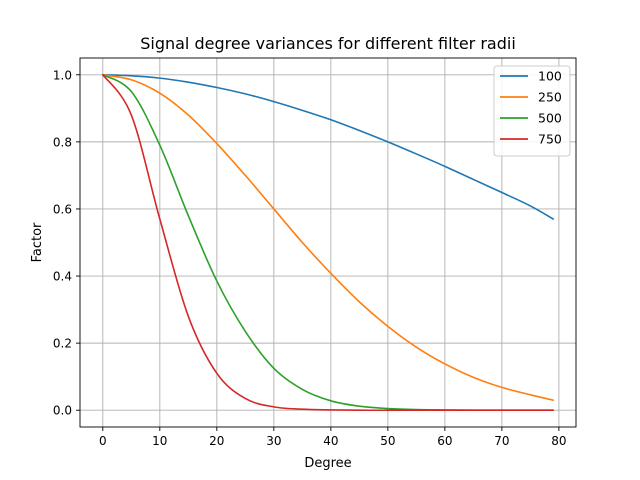  I want to click on y-tick-label: 0.2, so click(62, 344).